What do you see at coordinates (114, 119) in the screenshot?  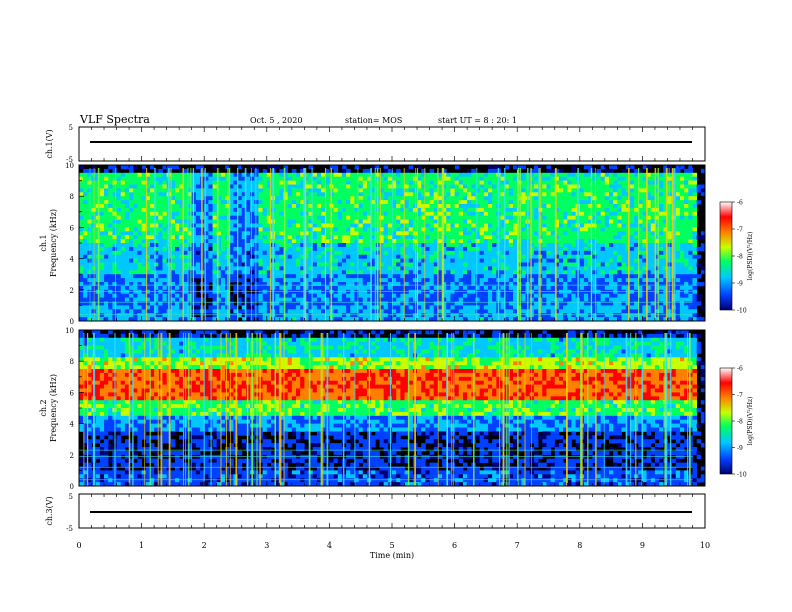 I see `figure-title: VLF Spectra` at bounding box center [114, 119].